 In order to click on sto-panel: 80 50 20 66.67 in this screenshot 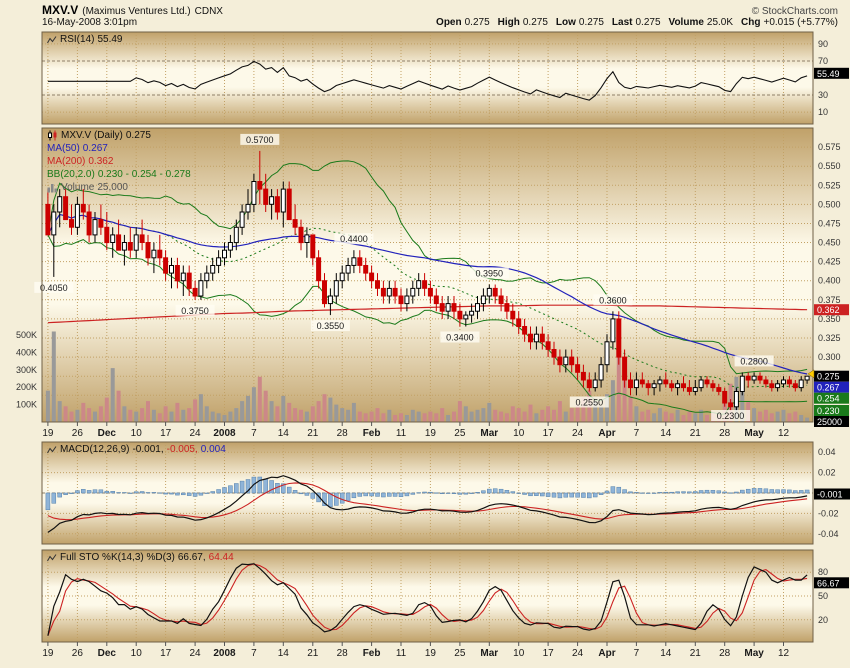, I will do `click(445, 596)`.